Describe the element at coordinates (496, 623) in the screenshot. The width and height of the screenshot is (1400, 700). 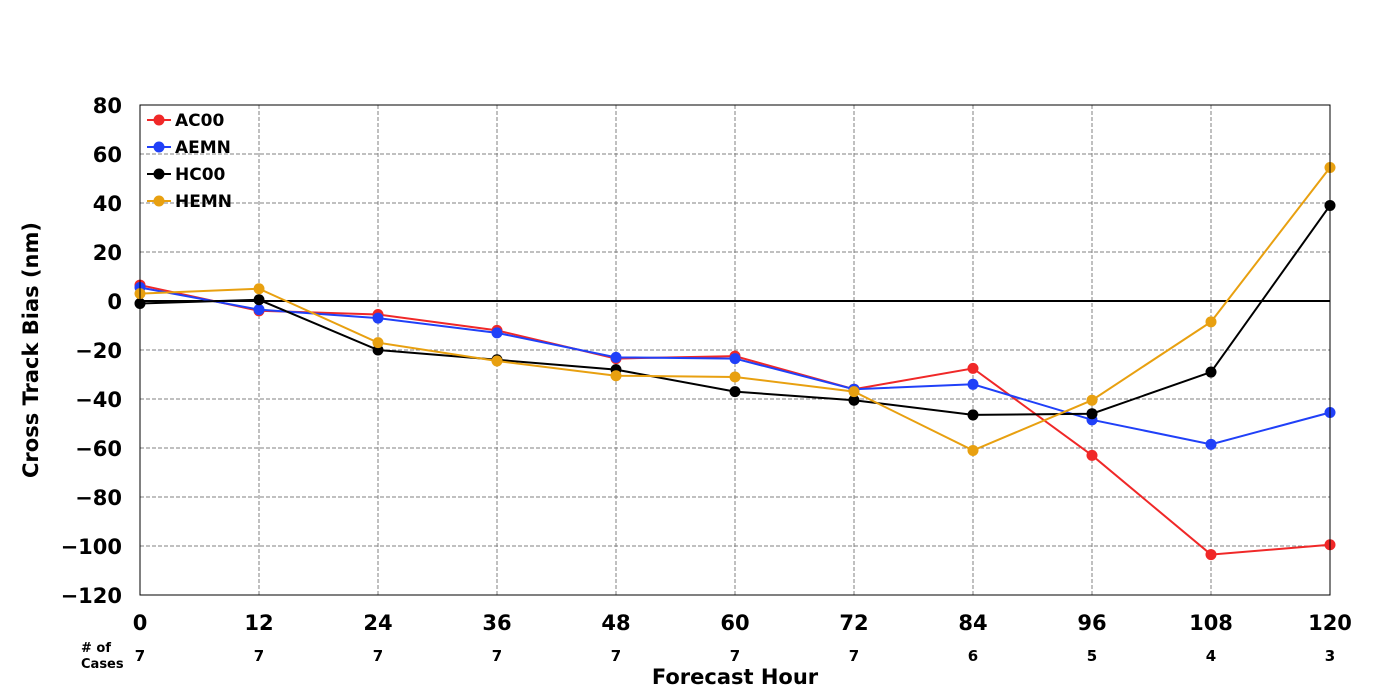
I see `x-tick-label: 36` at that location.